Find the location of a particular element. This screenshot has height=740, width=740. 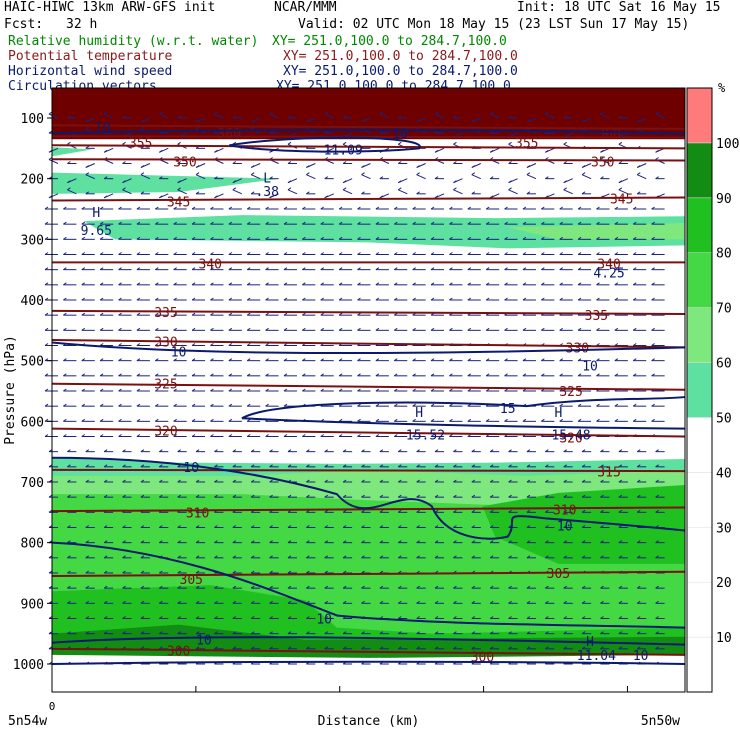

theta-label: 330 is located at coordinates (577, 348).